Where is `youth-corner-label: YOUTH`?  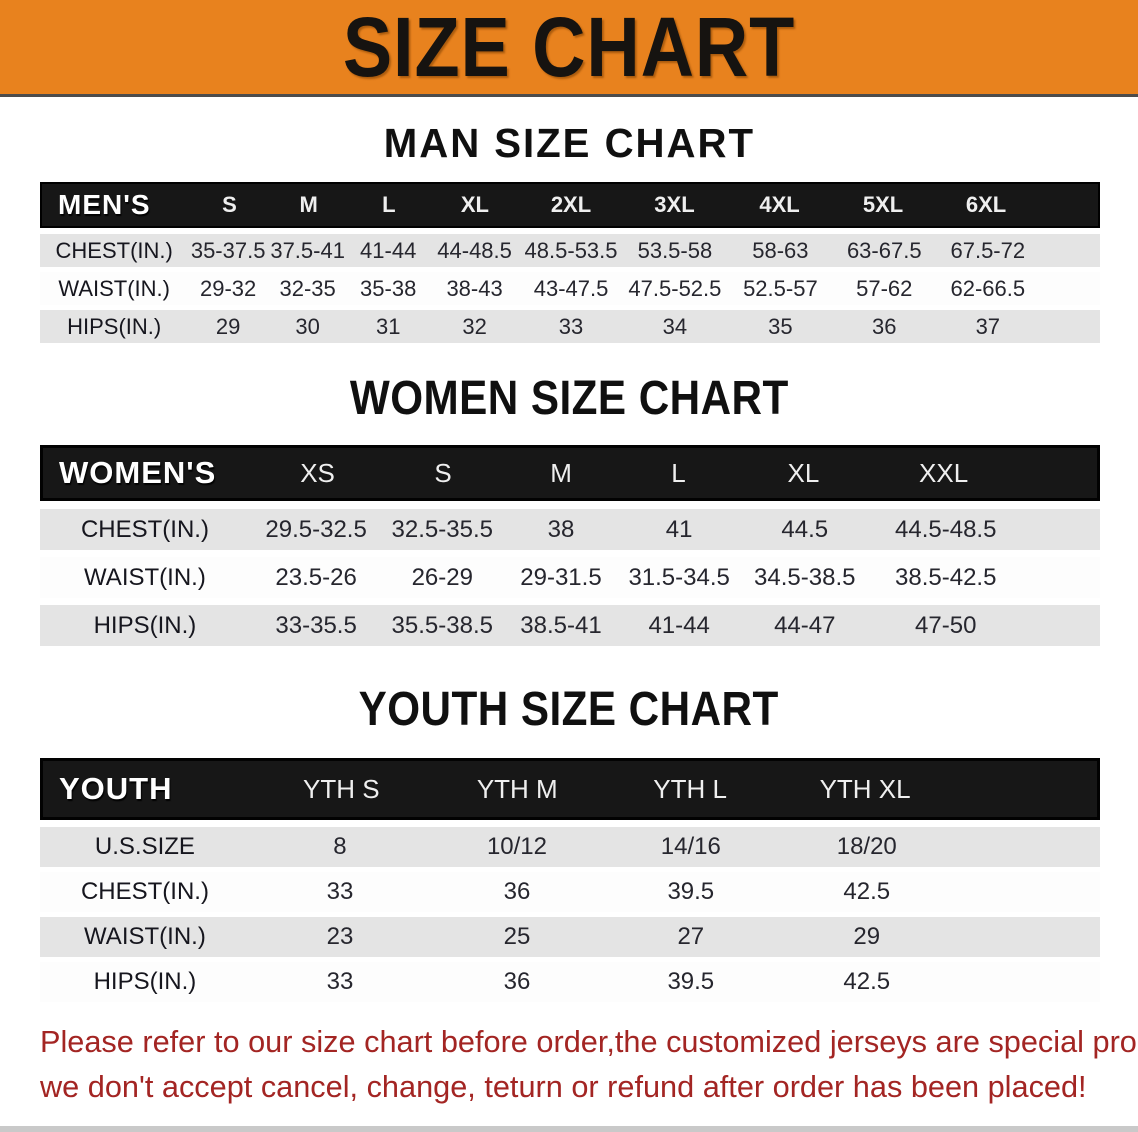
youth-corner-label: YOUTH is located at coordinates (116, 788).